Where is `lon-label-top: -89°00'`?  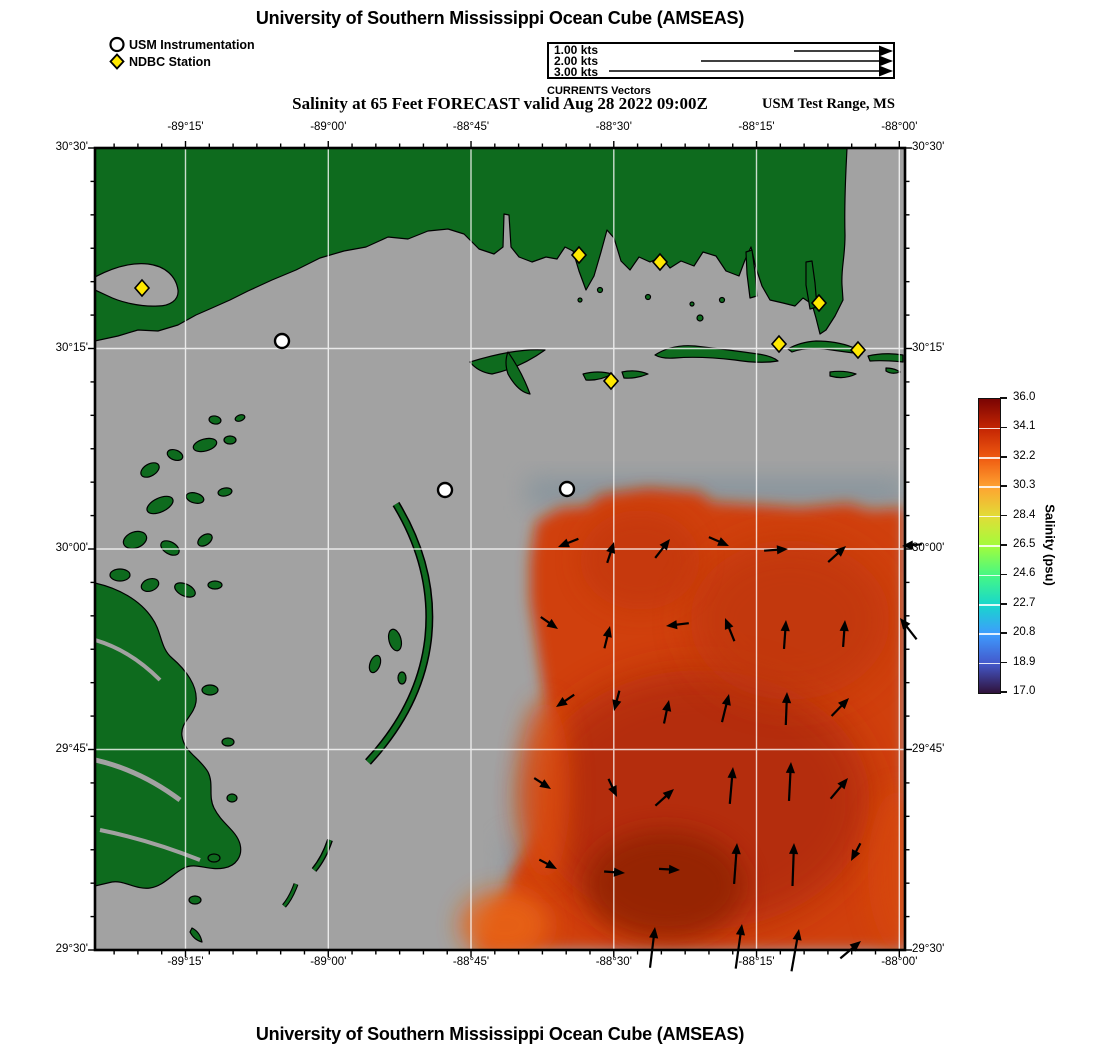 lon-label-top: -89°00' is located at coordinates (328, 127).